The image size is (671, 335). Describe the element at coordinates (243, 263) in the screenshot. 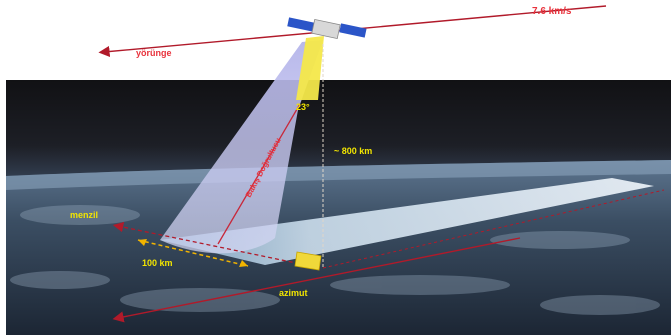

I see `swath-arrowhead-right-icon` at that location.